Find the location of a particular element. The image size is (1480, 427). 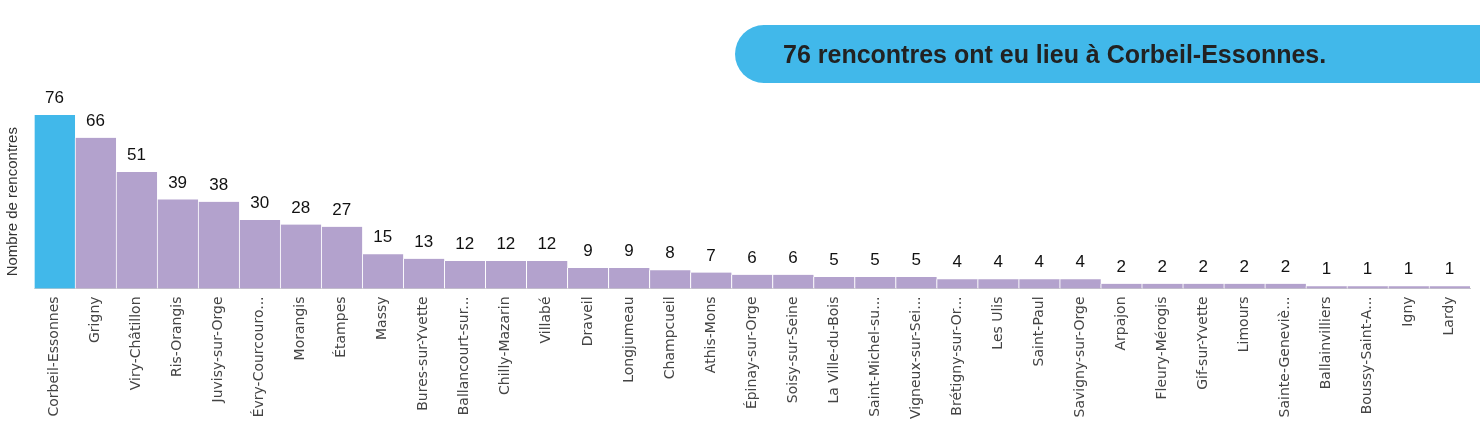

x-tick-label: Igny is located at coordinates (1407, 311).